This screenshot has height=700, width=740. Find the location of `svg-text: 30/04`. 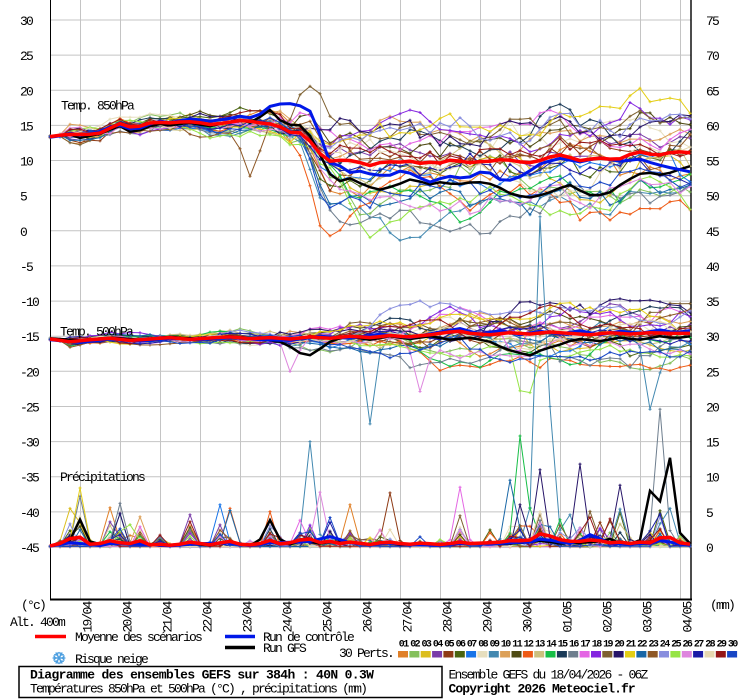

svg-text: 30/04 is located at coordinates (528, 616).